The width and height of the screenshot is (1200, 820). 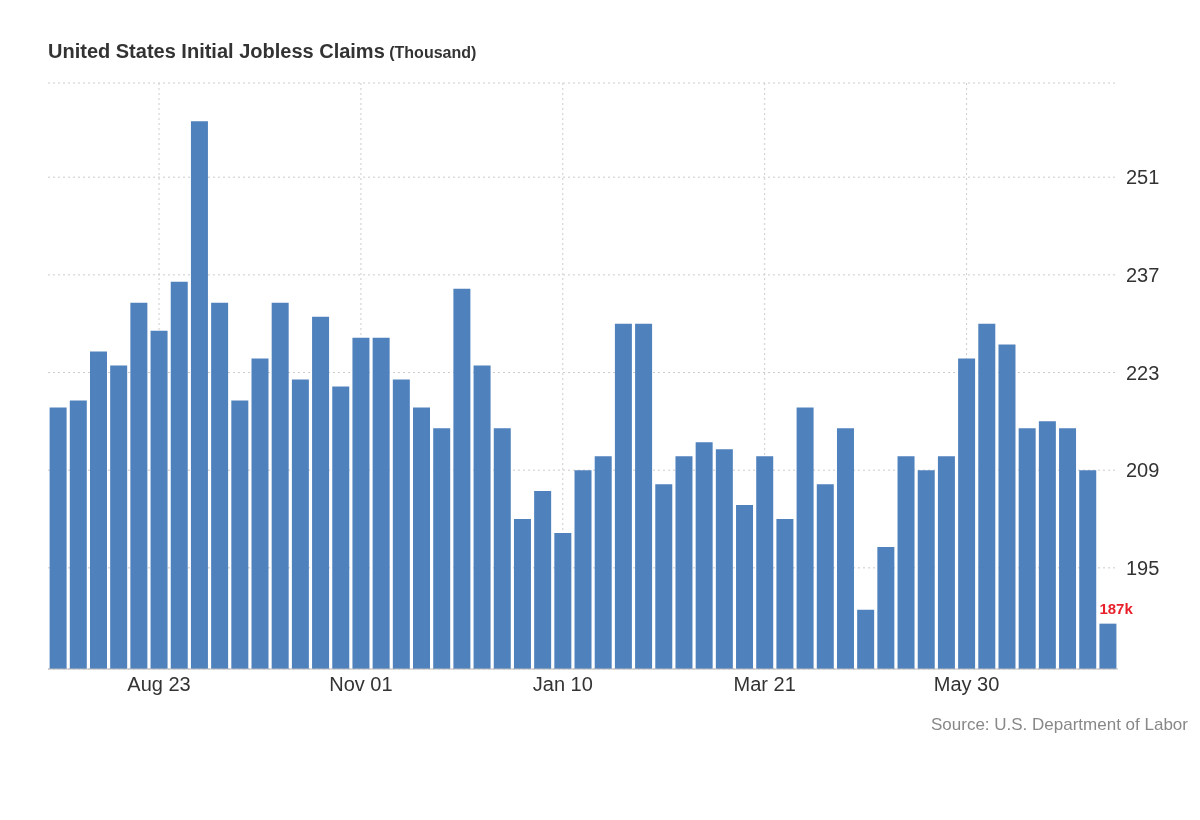 What do you see at coordinates (1143, 274) in the screenshot?
I see `y-tick-label: 237` at bounding box center [1143, 274].